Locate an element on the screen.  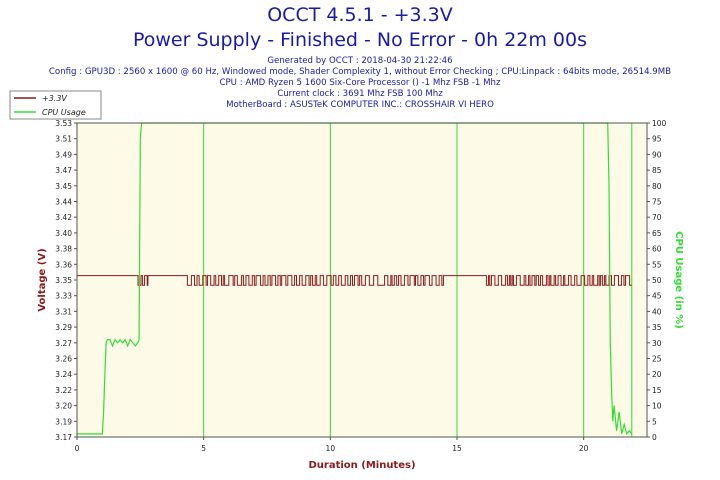
legend-label-voltage: +3.3V is located at coordinates (54, 98).